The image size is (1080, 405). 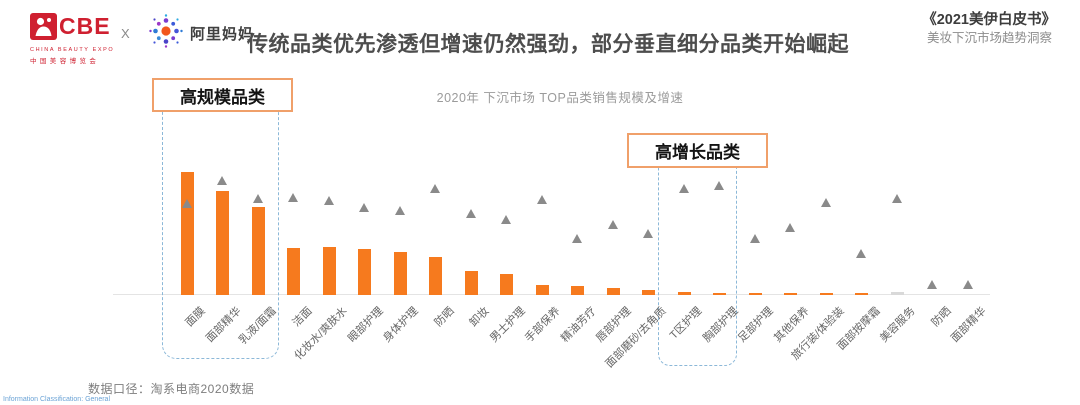 I want to click on cbe-chinese-line: 中国美容博览会, so click(x=65, y=61).